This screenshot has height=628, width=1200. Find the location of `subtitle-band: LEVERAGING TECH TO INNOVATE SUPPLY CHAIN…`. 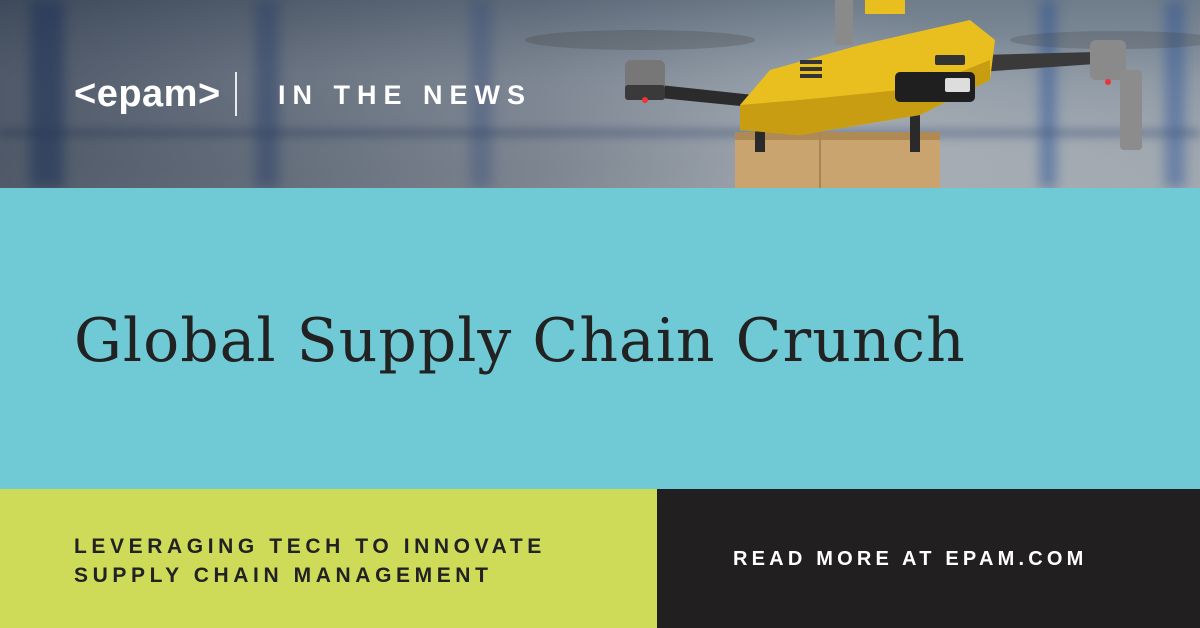

subtitle-band: LEVERAGING TECH TO INNOVATE SUPPLY CHAIN… is located at coordinates (328, 558).